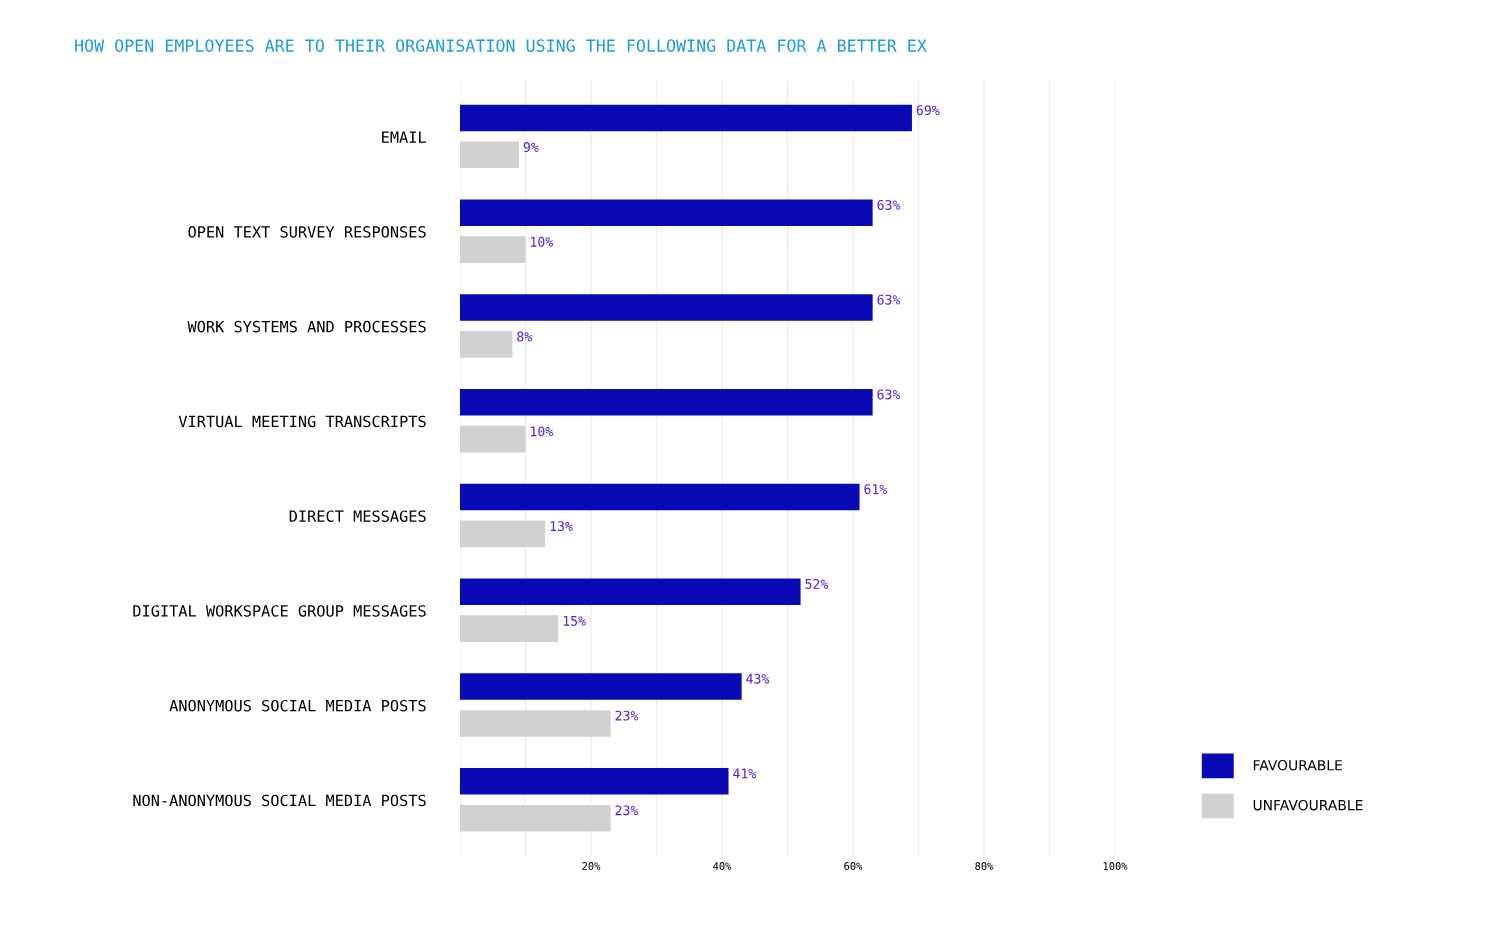 The width and height of the screenshot is (1507, 937). Describe the element at coordinates (817, 583) in the screenshot. I see `data-label: 52%` at that location.